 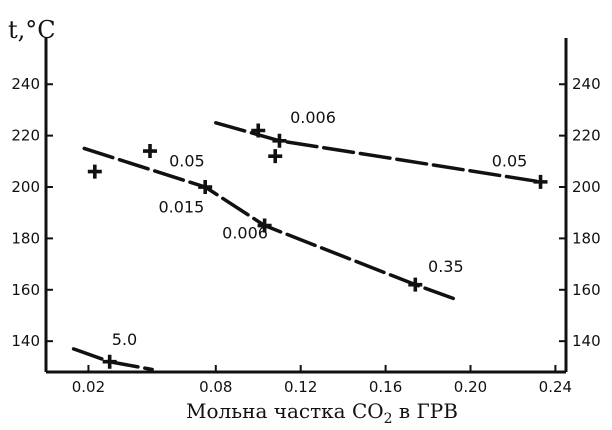 What do you see at coordinates (446, 266) in the screenshot?
I see `annotation-label: 0.35` at bounding box center [446, 266].